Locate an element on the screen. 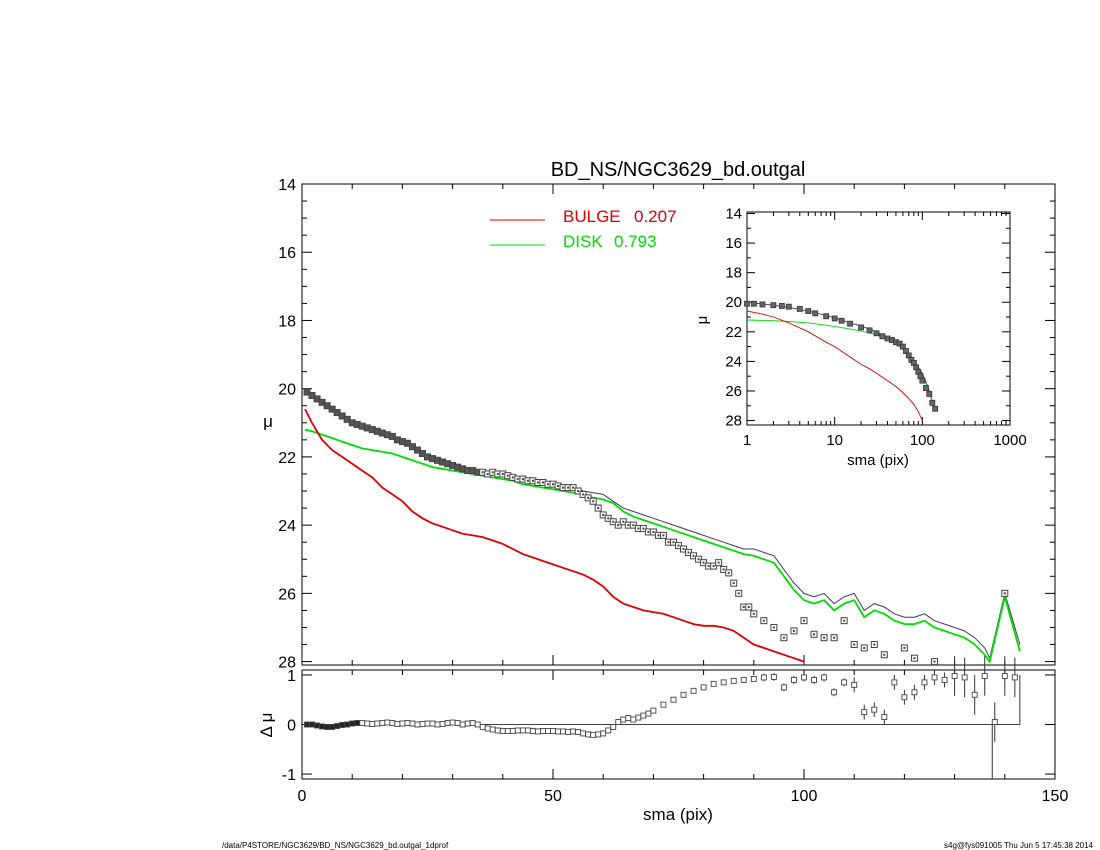  legend-disk-value: 0.793 is located at coordinates (635, 241).